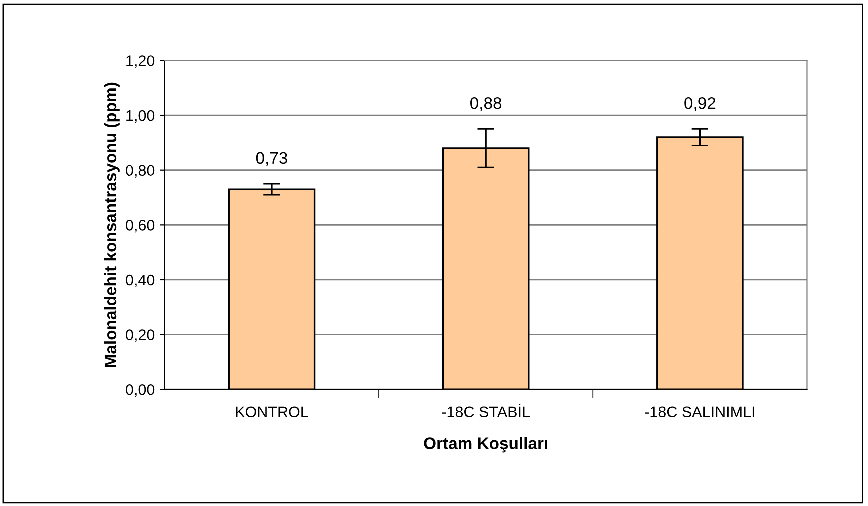  I want to click on y-tick-label: 0,20, so click(140, 336).